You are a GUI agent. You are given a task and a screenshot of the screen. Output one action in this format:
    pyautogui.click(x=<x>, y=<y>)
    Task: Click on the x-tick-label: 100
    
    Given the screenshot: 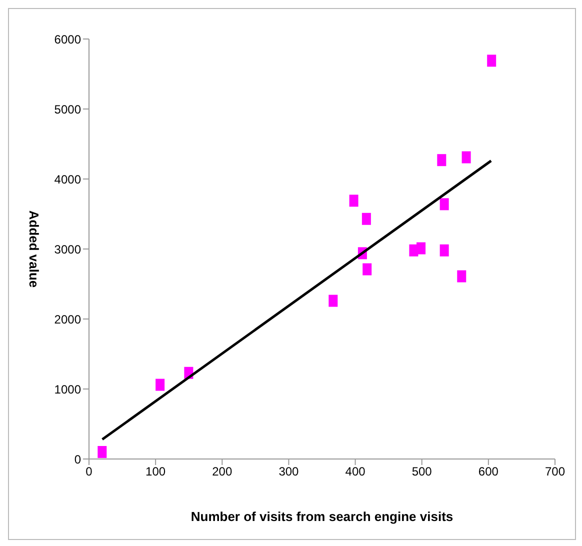 What is the action you would take?
    pyautogui.click(x=156, y=471)
    